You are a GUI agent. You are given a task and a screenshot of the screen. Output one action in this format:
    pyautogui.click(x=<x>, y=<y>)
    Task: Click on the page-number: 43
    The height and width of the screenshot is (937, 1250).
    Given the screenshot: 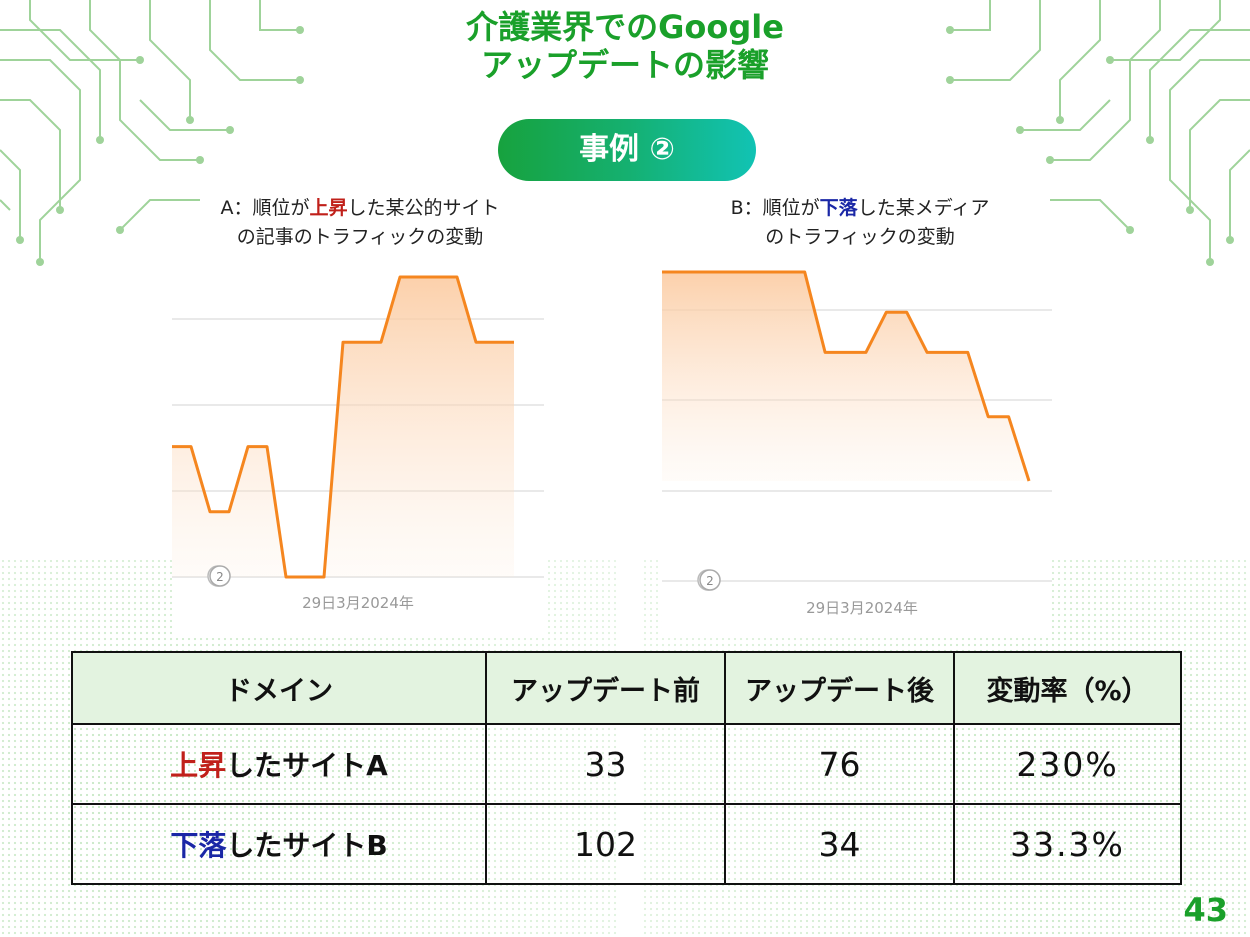 What is the action you would take?
    pyautogui.click(x=1205, y=910)
    